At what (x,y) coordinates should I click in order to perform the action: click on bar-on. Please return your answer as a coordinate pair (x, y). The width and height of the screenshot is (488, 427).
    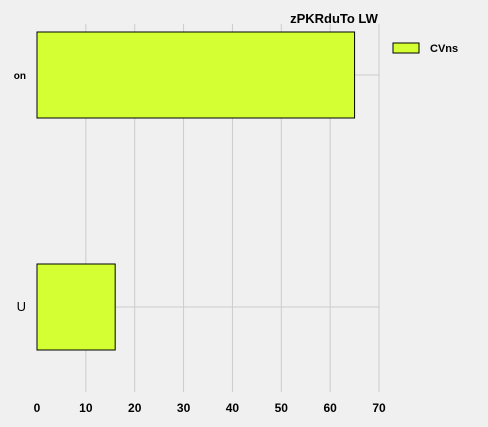
    Looking at the image, I should click on (196, 75).